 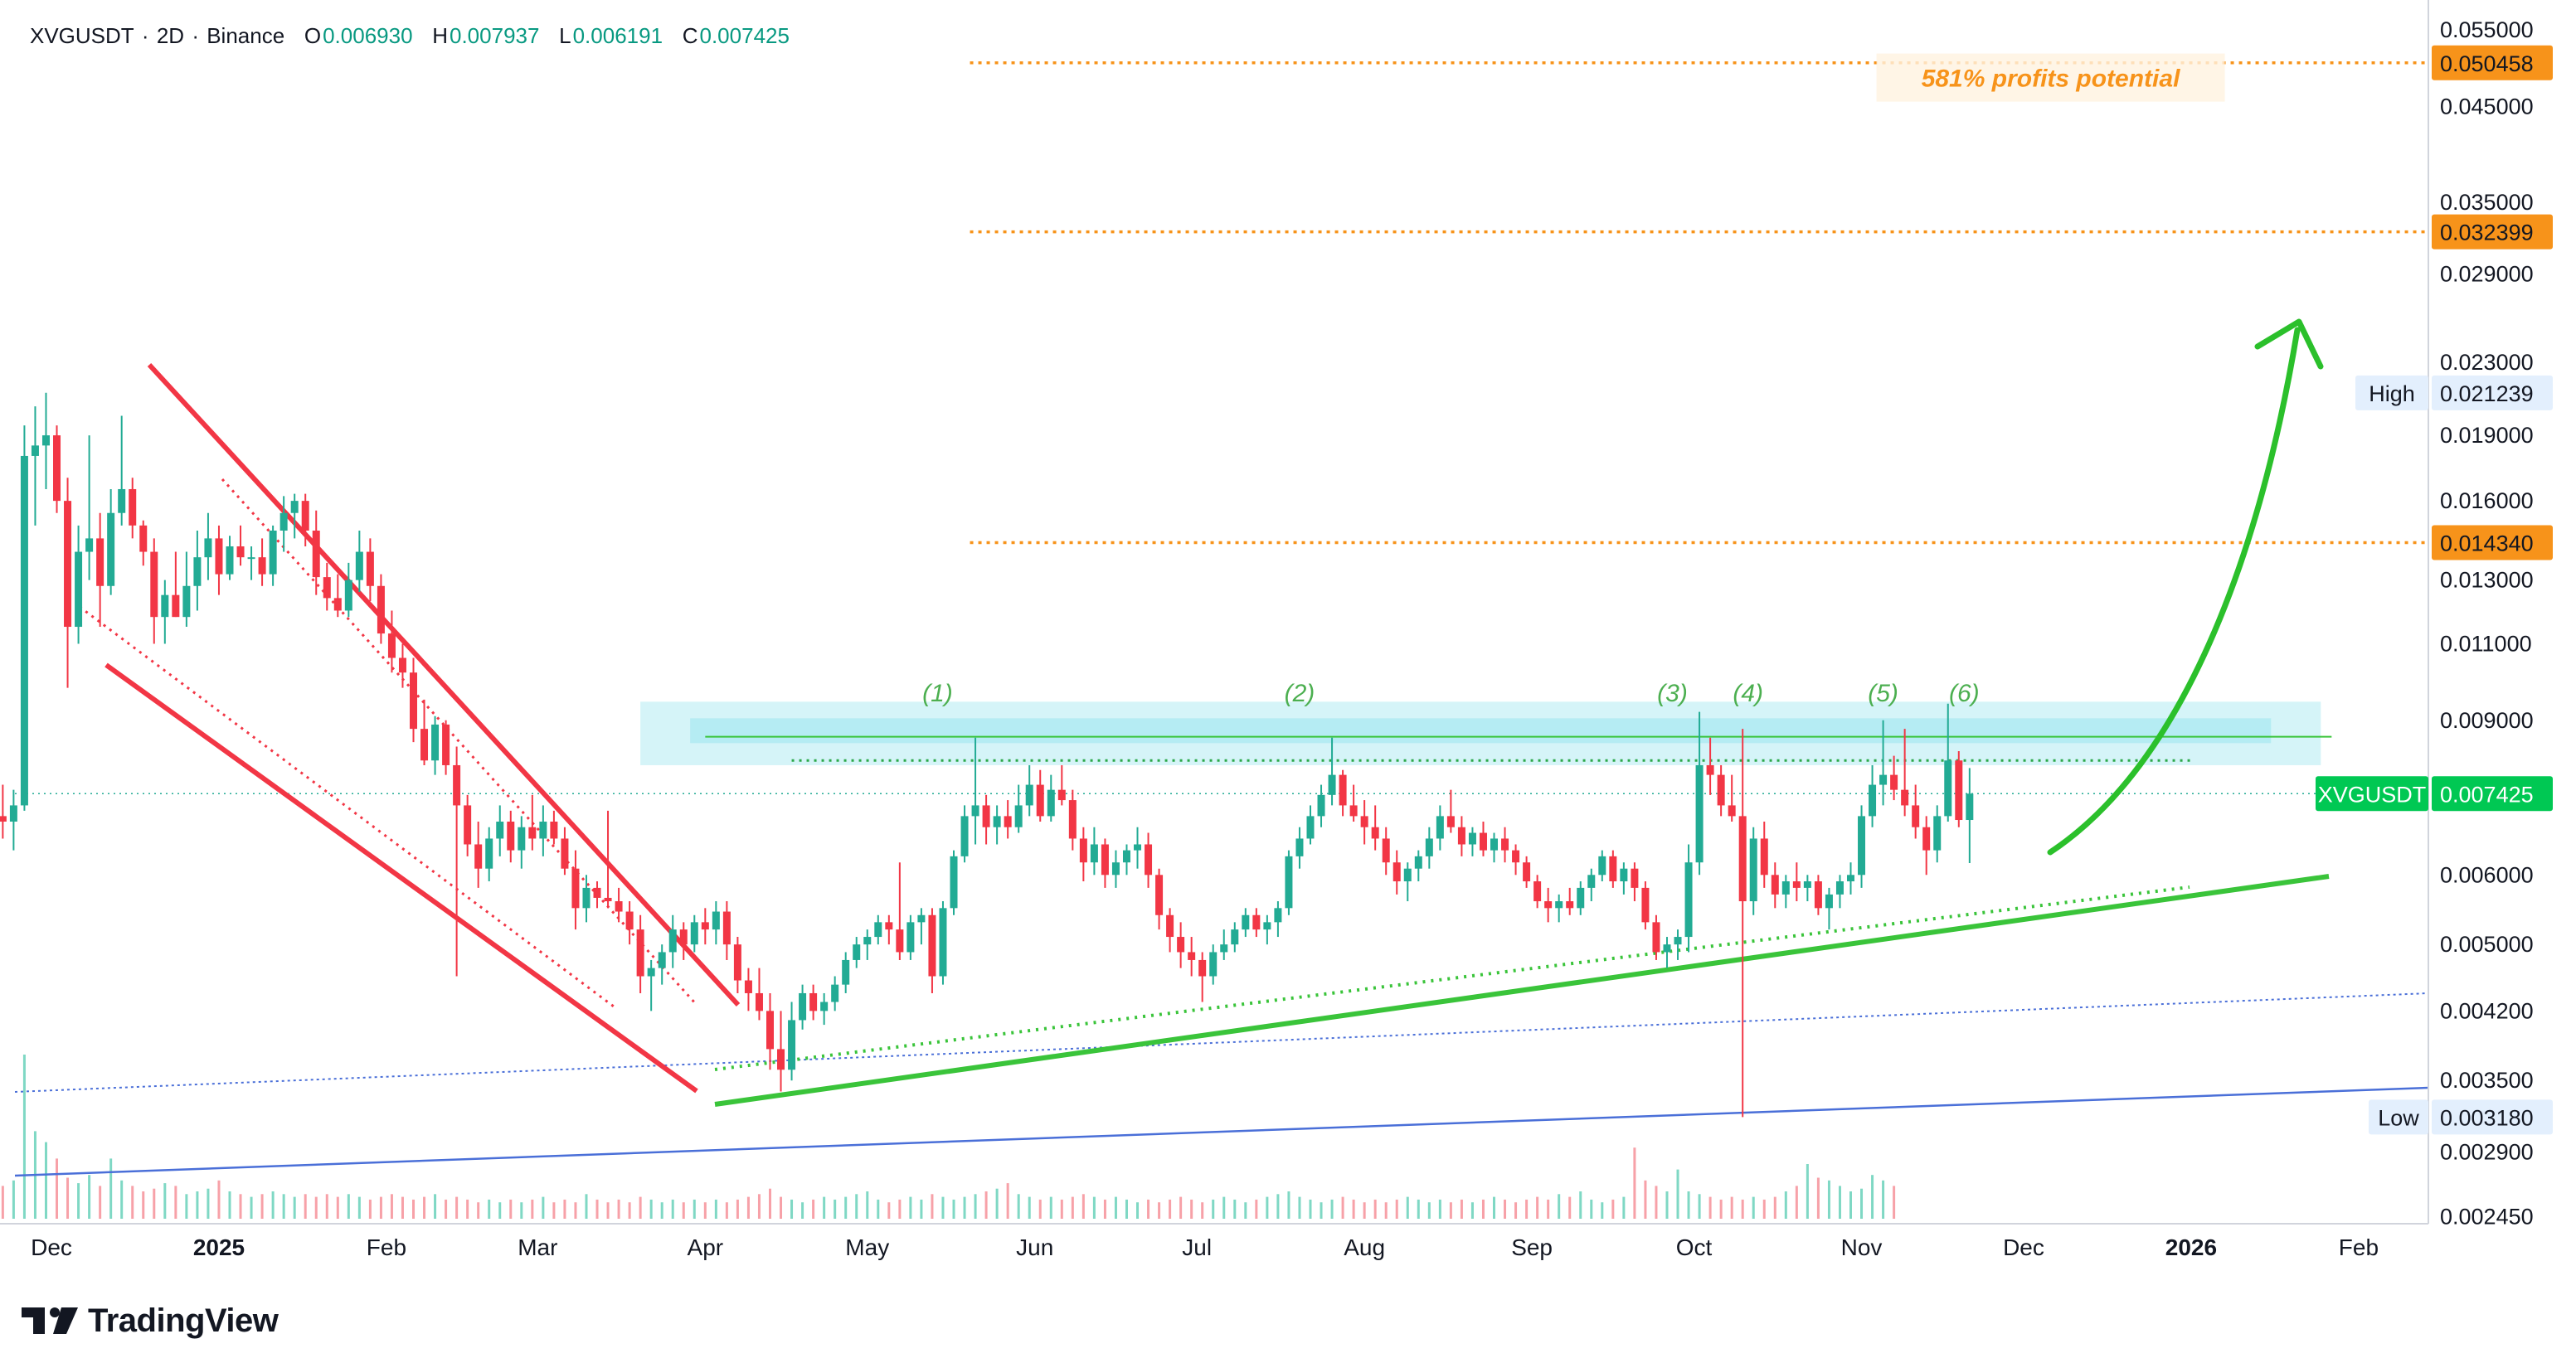 What do you see at coordinates (1481, 733) in the screenshot?
I see `resistance-zone` at bounding box center [1481, 733].